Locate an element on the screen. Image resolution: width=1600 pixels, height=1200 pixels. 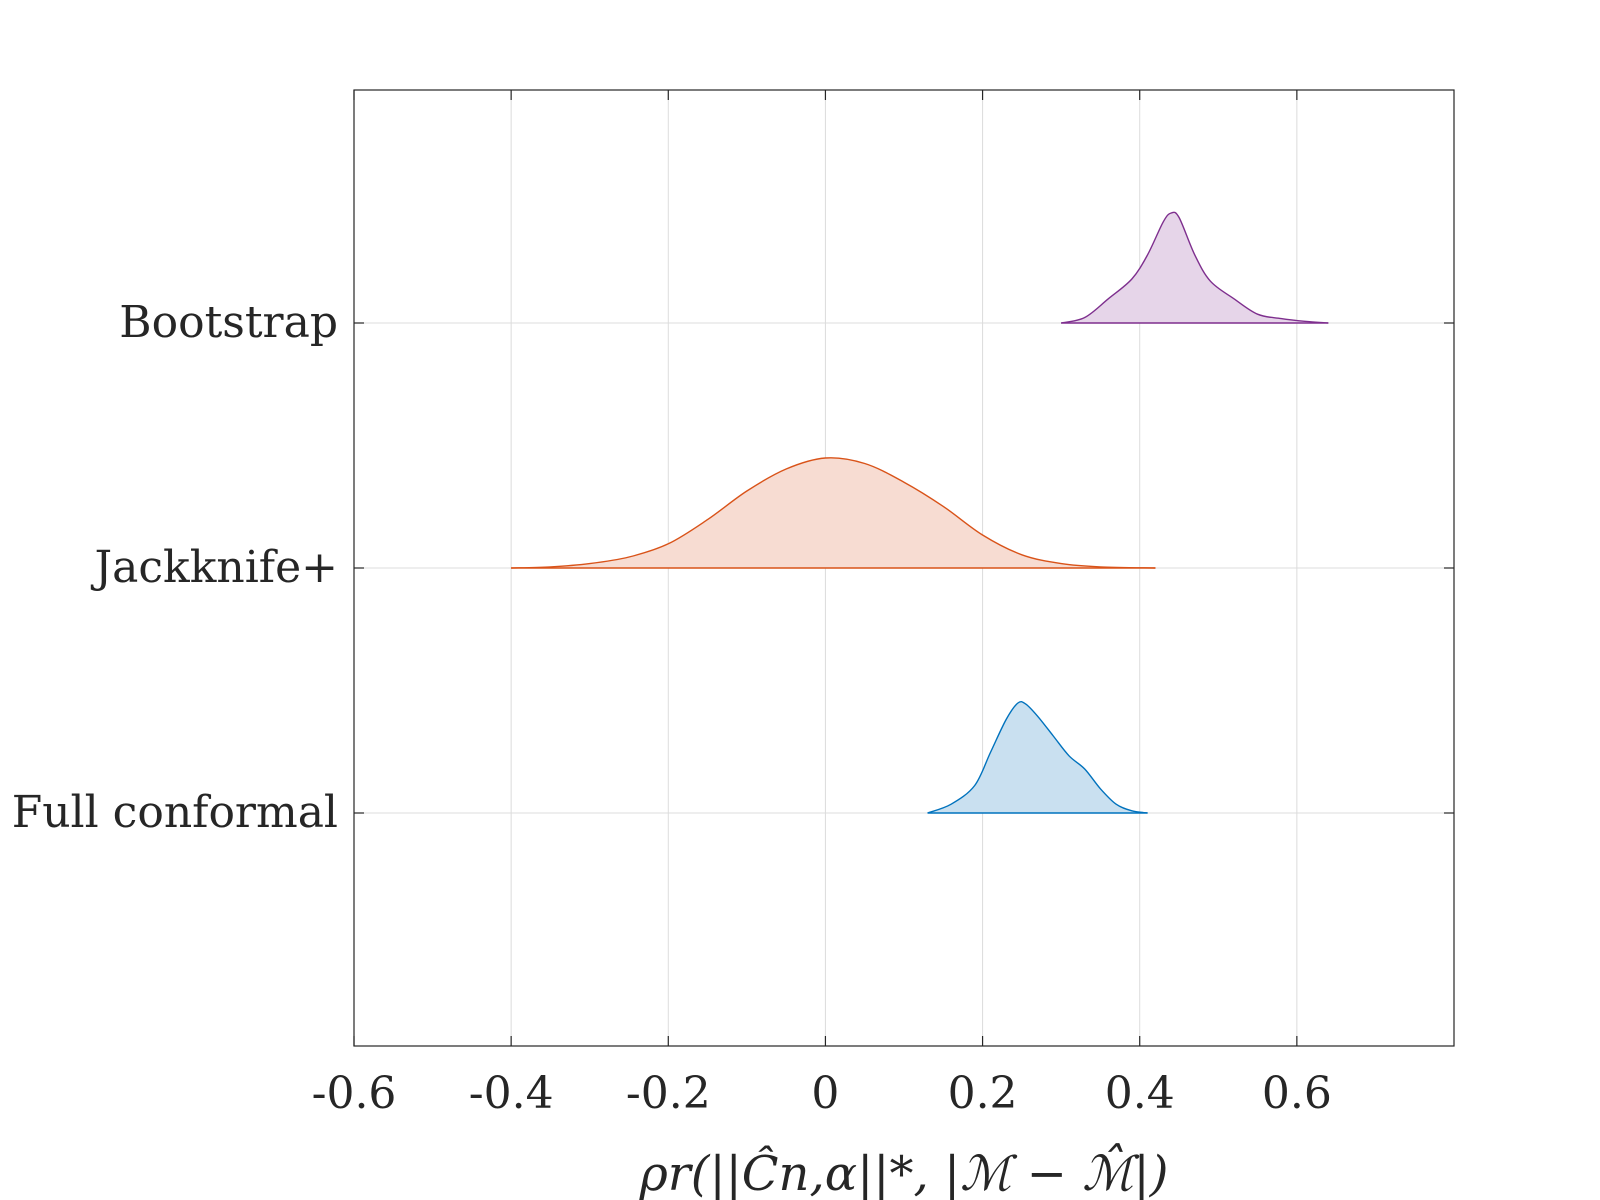
density-curve-jackknife- is located at coordinates (833, 513).